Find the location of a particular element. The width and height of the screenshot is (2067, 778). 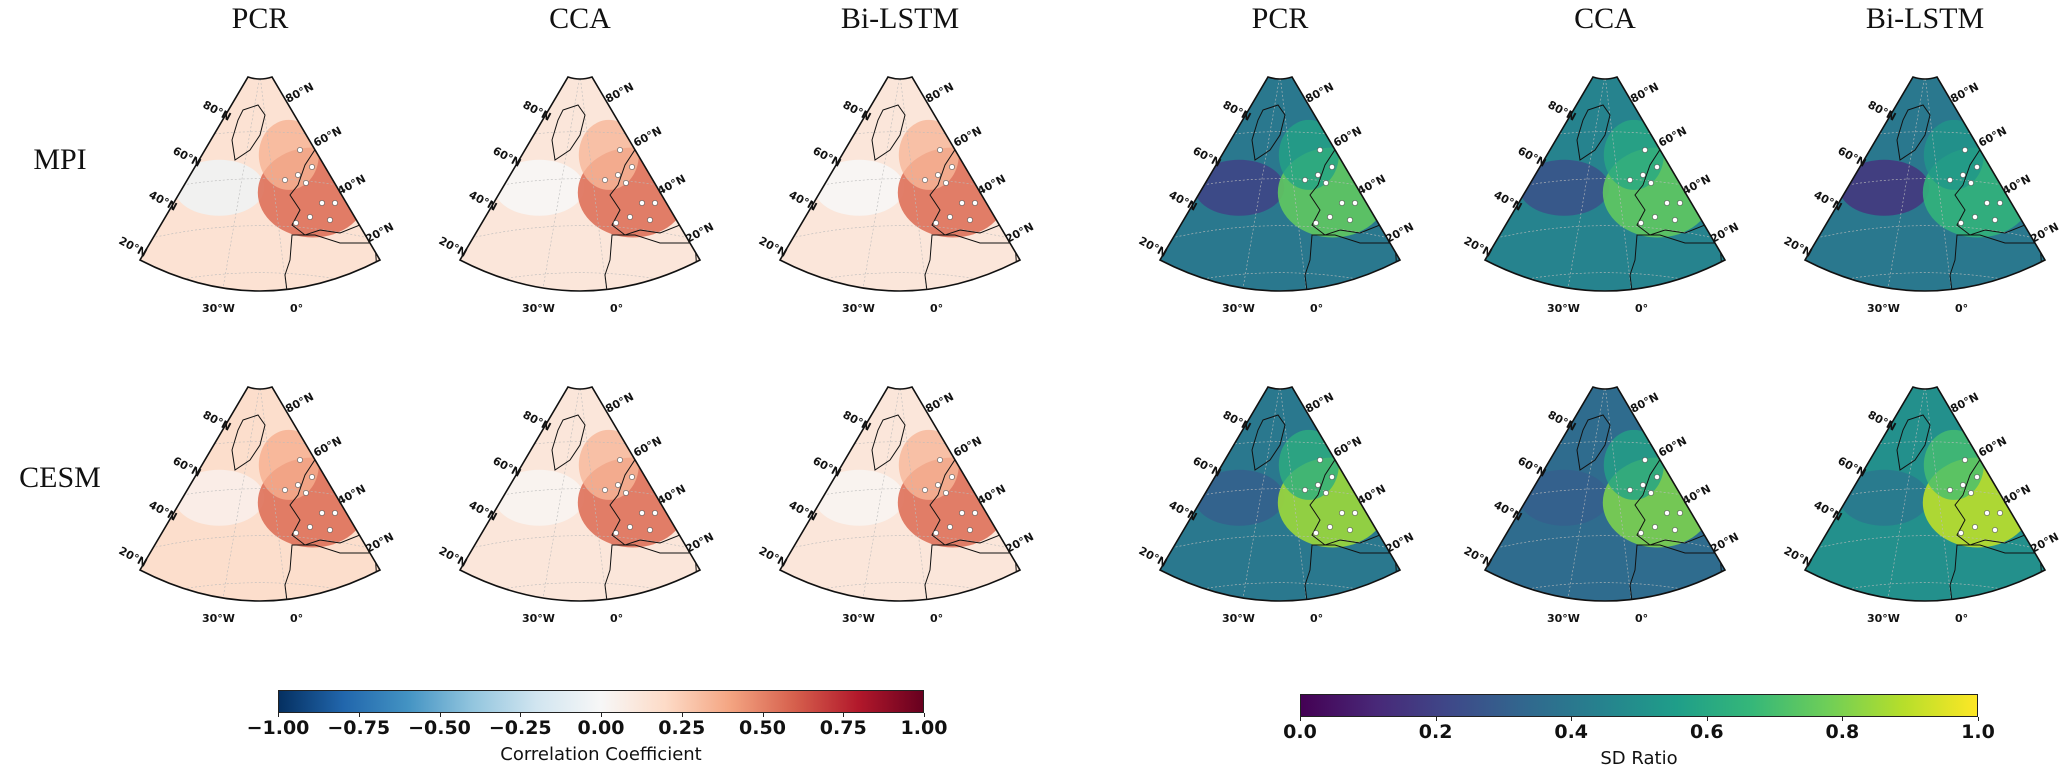

colorbar-tick-label: 1.00 is located at coordinates (924, 728).